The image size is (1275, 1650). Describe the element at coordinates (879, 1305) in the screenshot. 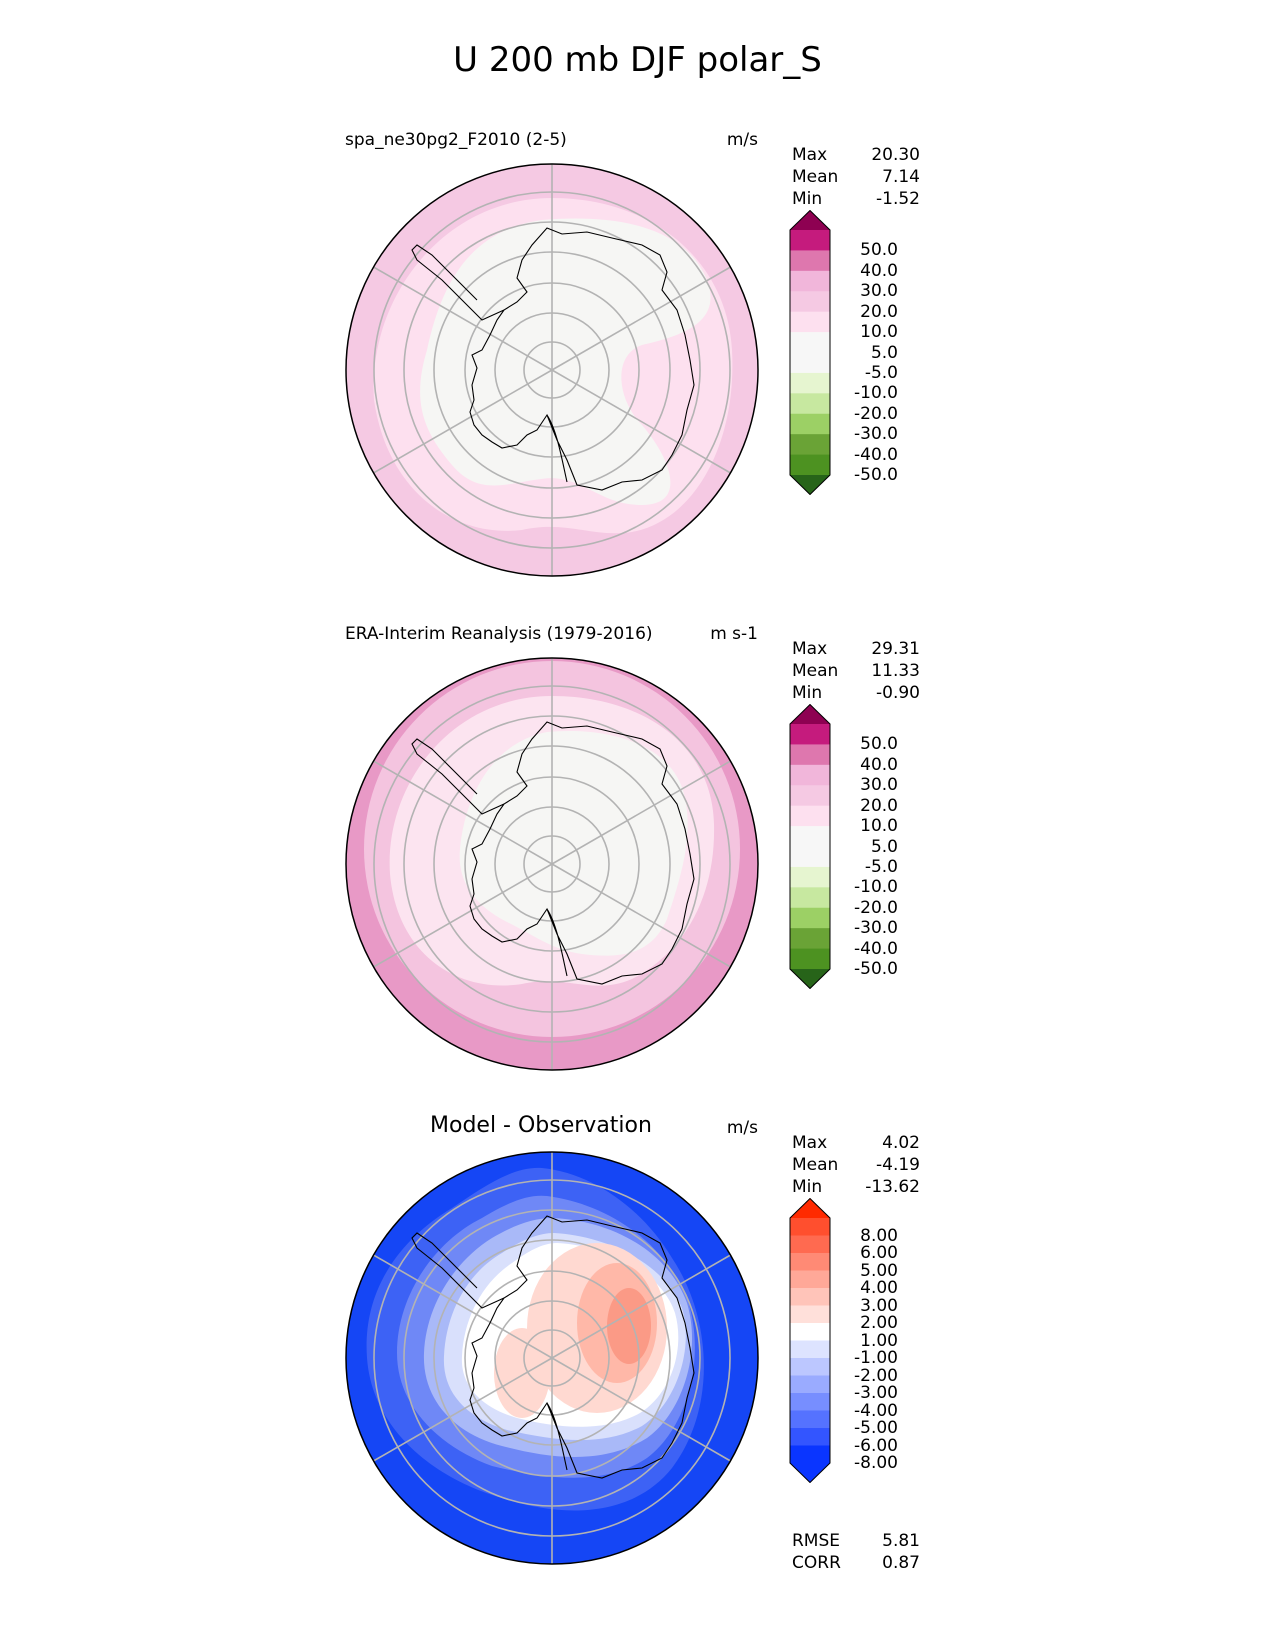

I see `colorbar-tick-label: 3.00` at that location.